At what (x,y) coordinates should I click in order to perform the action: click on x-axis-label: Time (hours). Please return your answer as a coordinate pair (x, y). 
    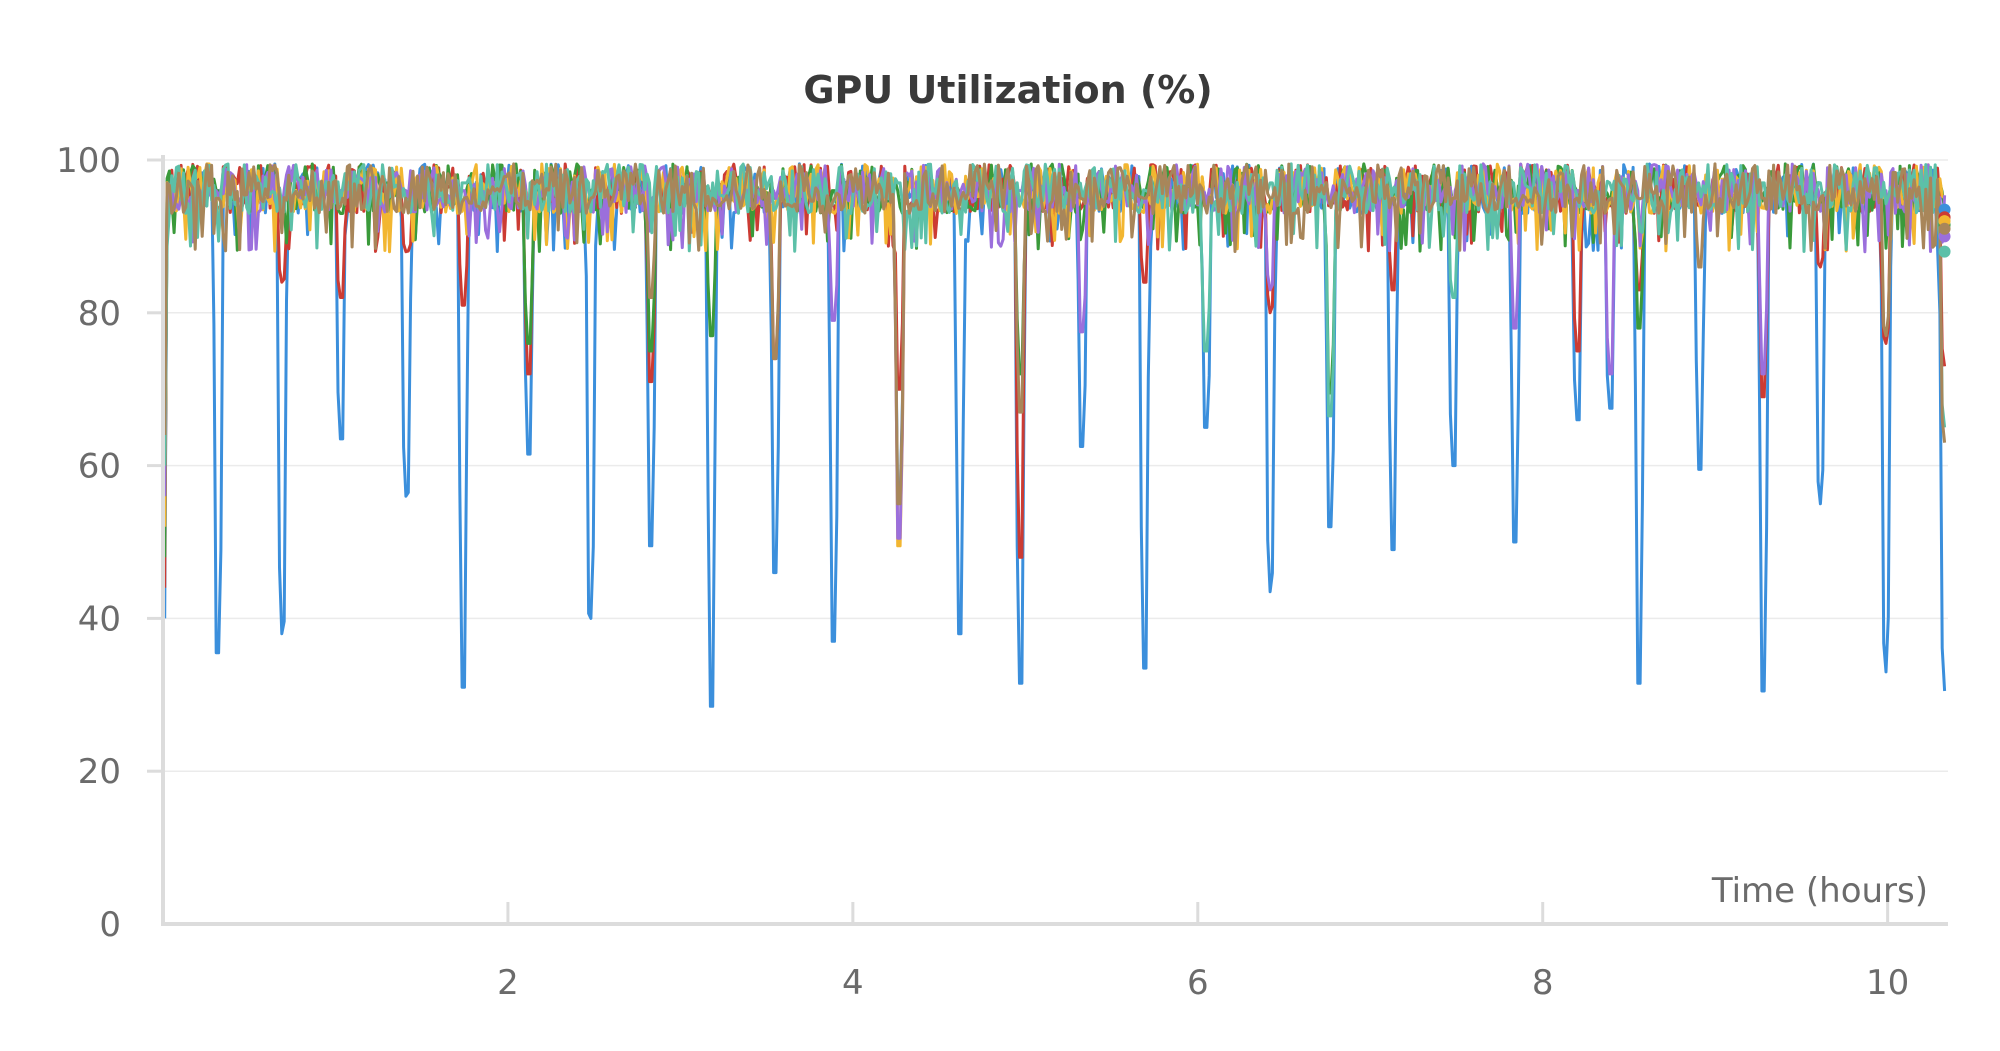
    Looking at the image, I should click on (1819, 891).